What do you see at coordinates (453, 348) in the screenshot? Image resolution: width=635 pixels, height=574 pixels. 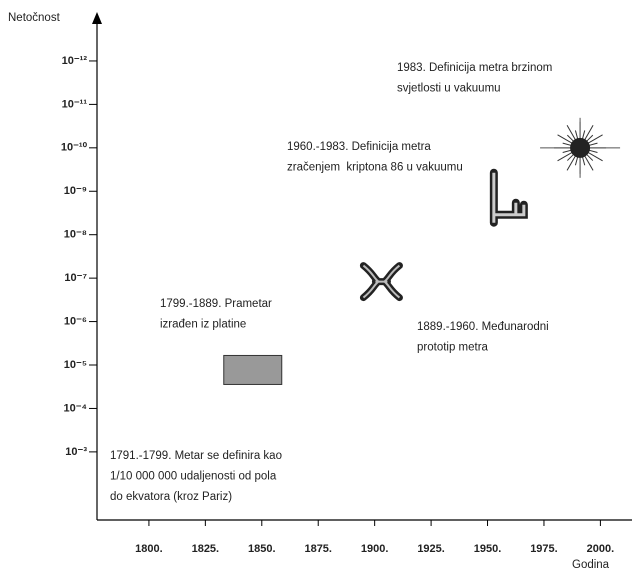 I see `annotation: prototip metra` at bounding box center [453, 348].